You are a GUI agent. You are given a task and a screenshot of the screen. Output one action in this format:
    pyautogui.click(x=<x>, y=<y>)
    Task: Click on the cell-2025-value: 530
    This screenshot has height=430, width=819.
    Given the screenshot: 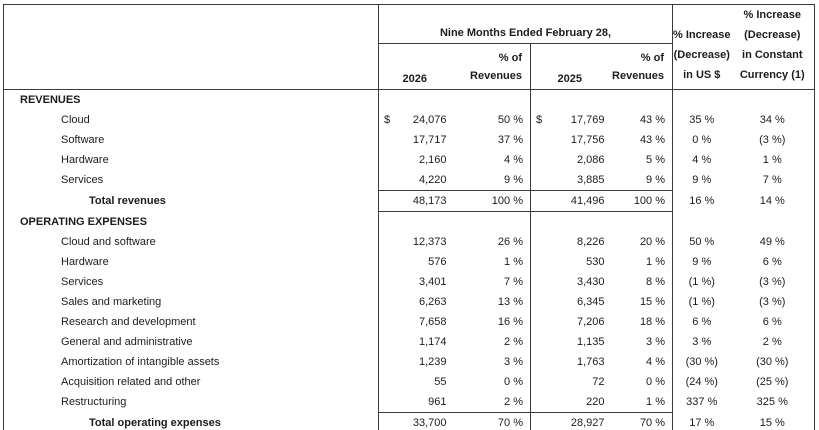 What is the action you would take?
    pyautogui.click(x=595, y=262)
    